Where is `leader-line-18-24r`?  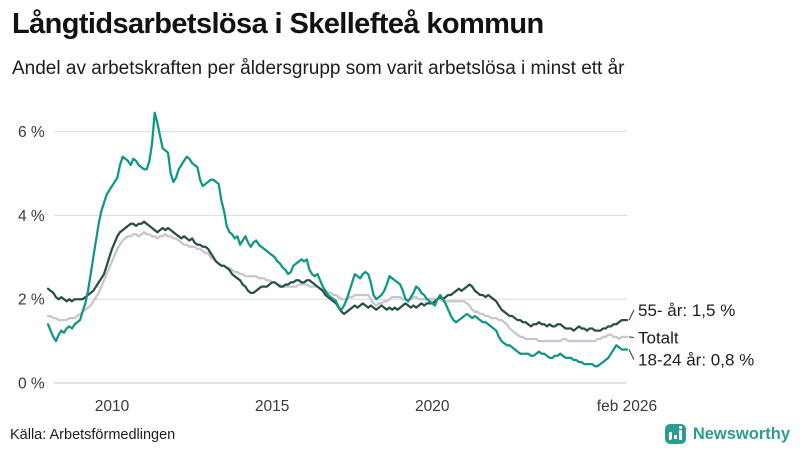
leader-line-18-24r is located at coordinates (631, 354).